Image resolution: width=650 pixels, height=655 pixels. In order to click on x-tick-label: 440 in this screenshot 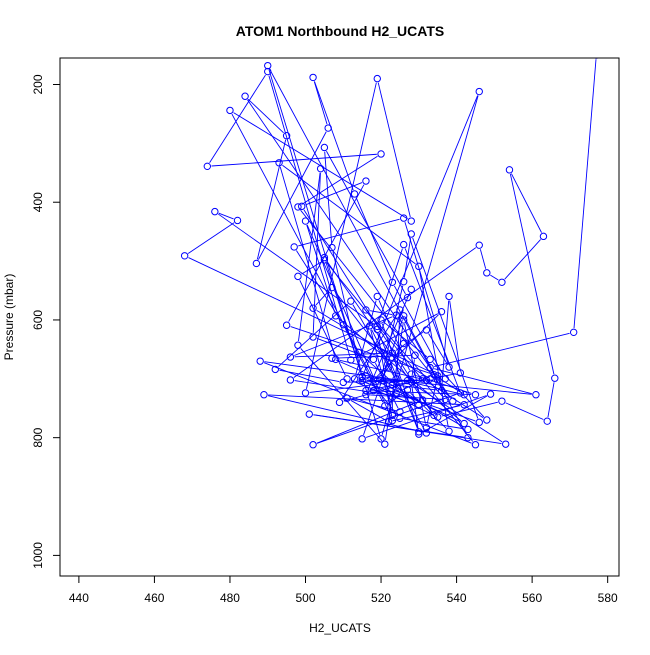, I will do `click(79, 598)`.